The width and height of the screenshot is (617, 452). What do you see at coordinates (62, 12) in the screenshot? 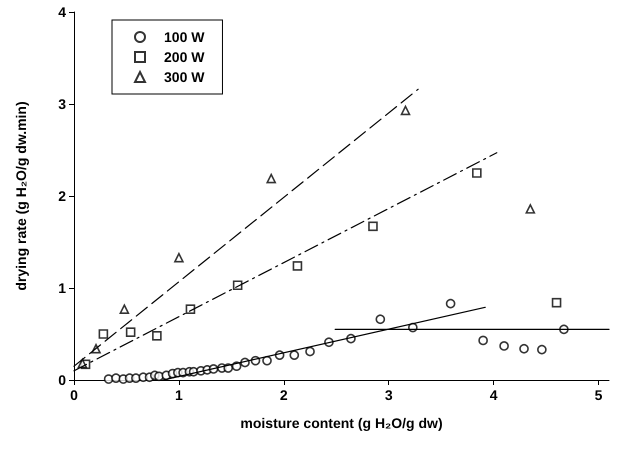
I see `y-tick-label: 4` at bounding box center [62, 12].